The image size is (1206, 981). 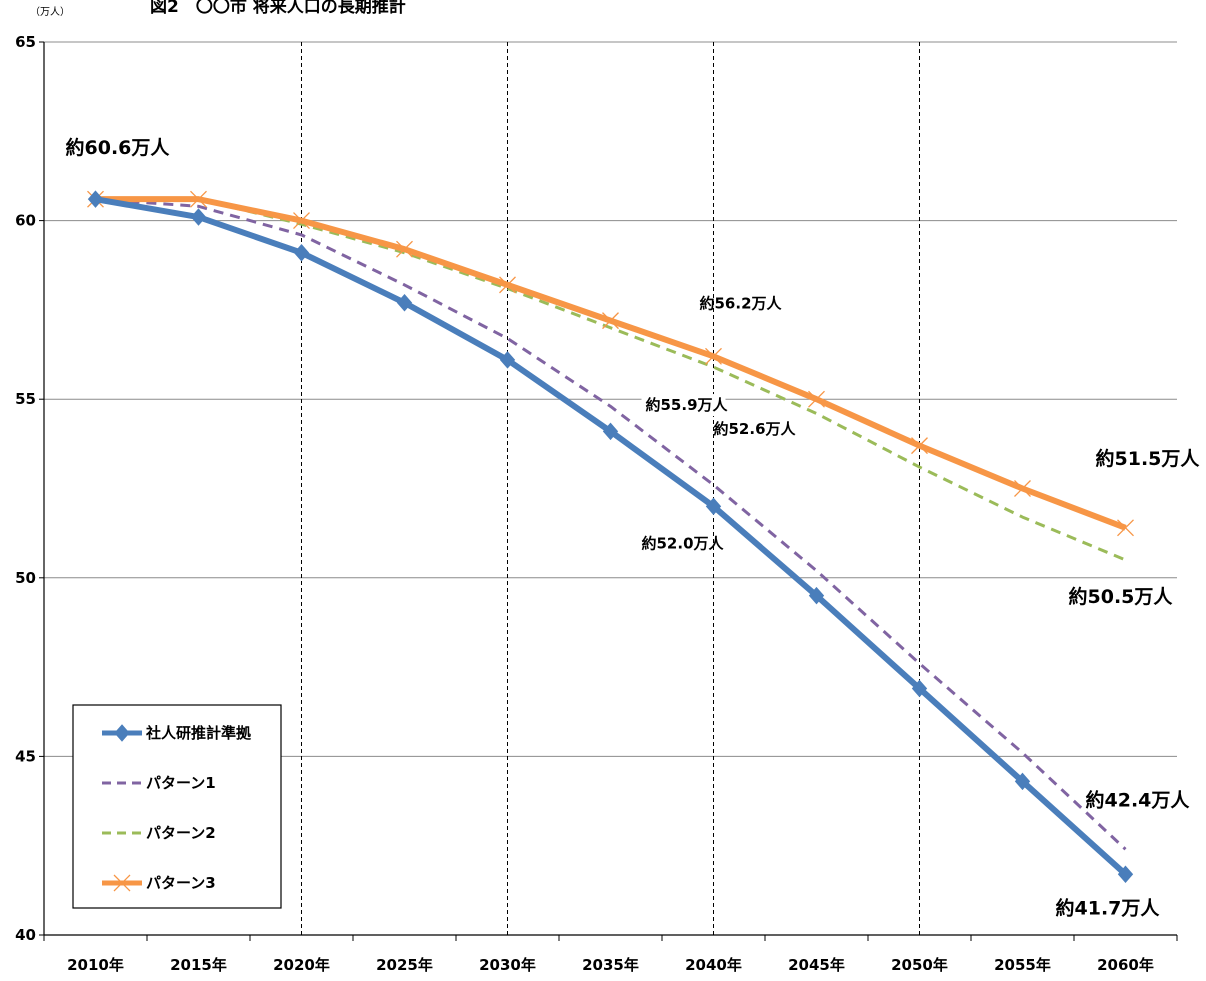 I want to click on legend-item: パターン2, so click(x=159, y=833).